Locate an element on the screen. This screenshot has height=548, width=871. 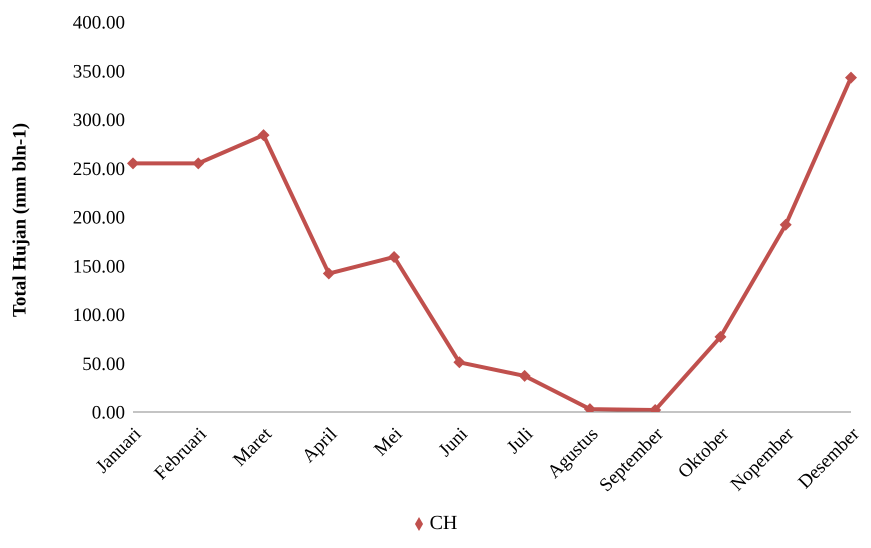
x-tick-label: Mei is located at coordinates (388, 442).